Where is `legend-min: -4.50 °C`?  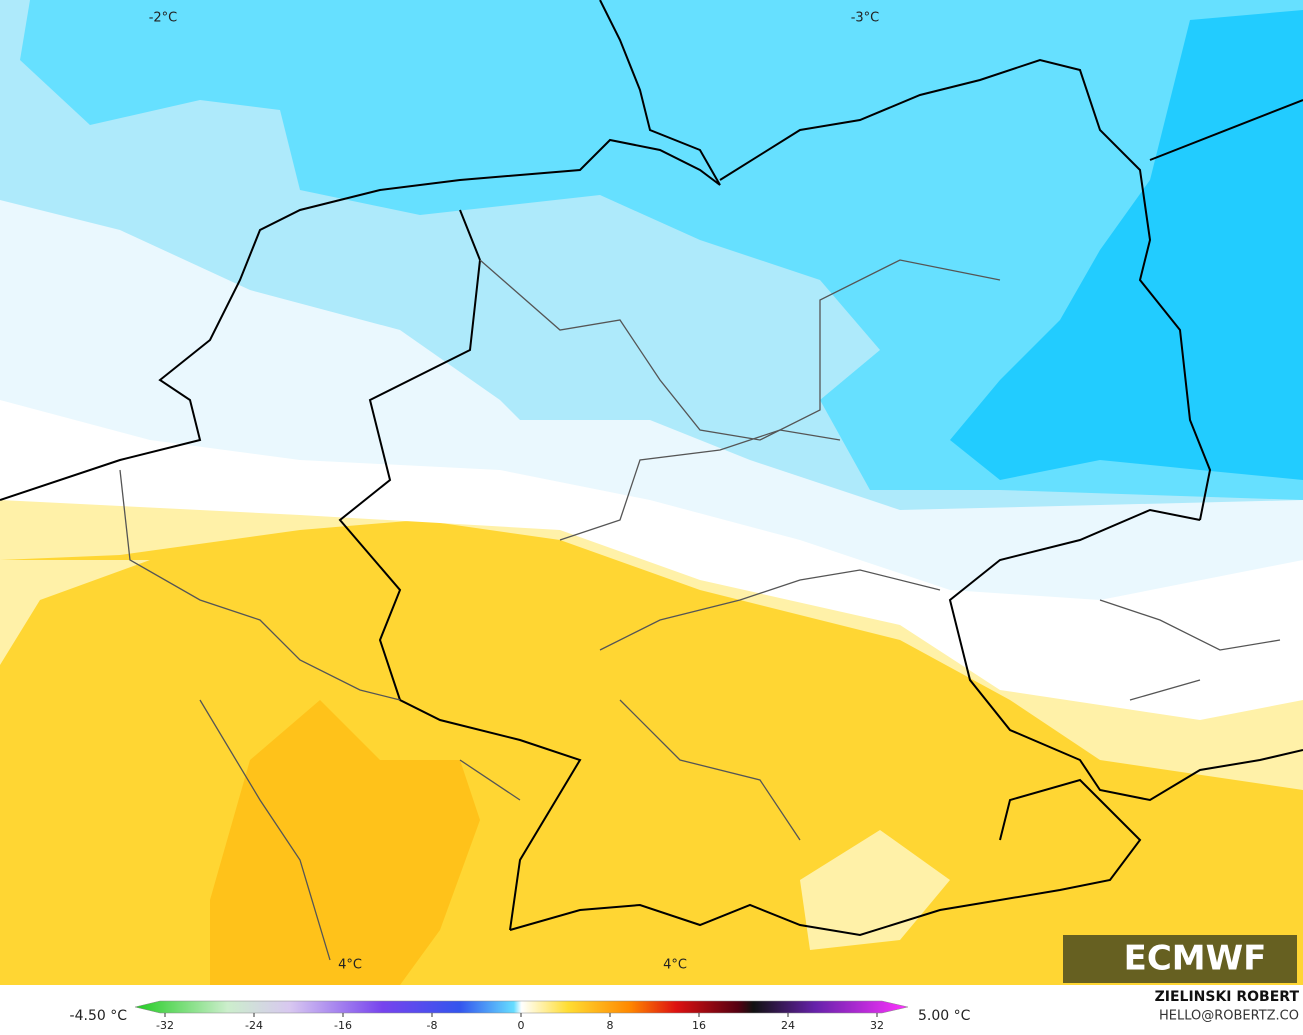 legend-min: -4.50 °C is located at coordinates (99, 1016).